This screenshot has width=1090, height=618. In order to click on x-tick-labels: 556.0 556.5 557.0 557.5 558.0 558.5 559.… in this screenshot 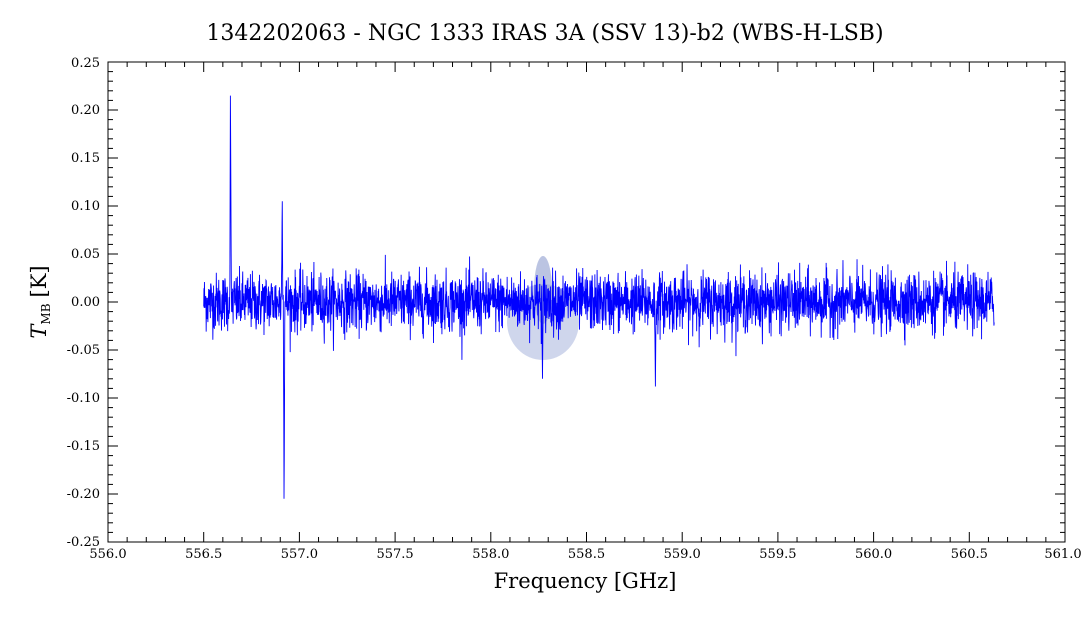, I will do `click(585, 554)`.